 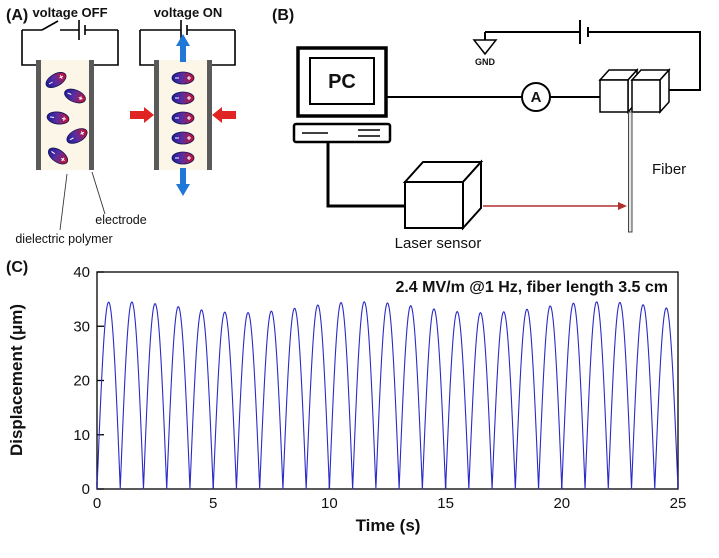 What do you see at coordinates (342, 133) in the screenshot?
I see `keyboard` at bounding box center [342, 133].